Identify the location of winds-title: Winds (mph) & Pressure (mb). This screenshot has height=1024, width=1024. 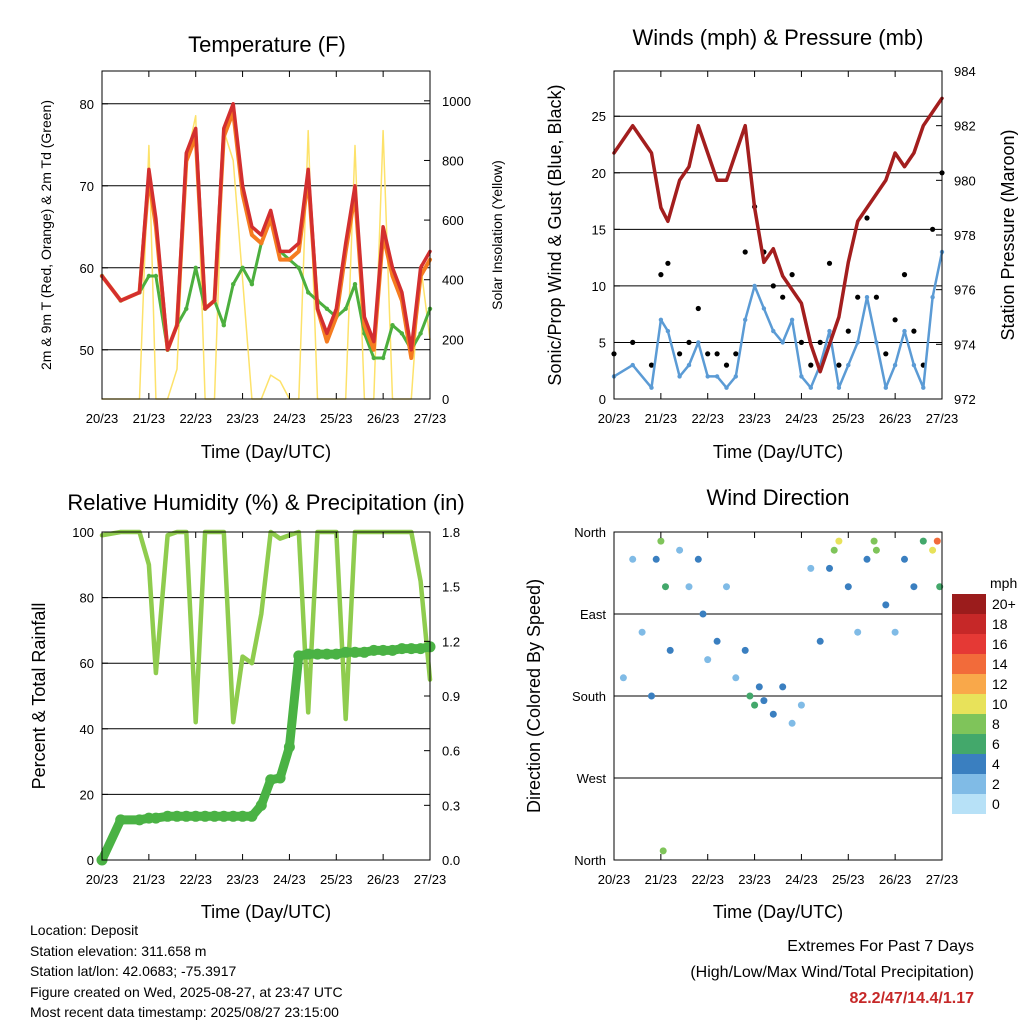
(778, 37).